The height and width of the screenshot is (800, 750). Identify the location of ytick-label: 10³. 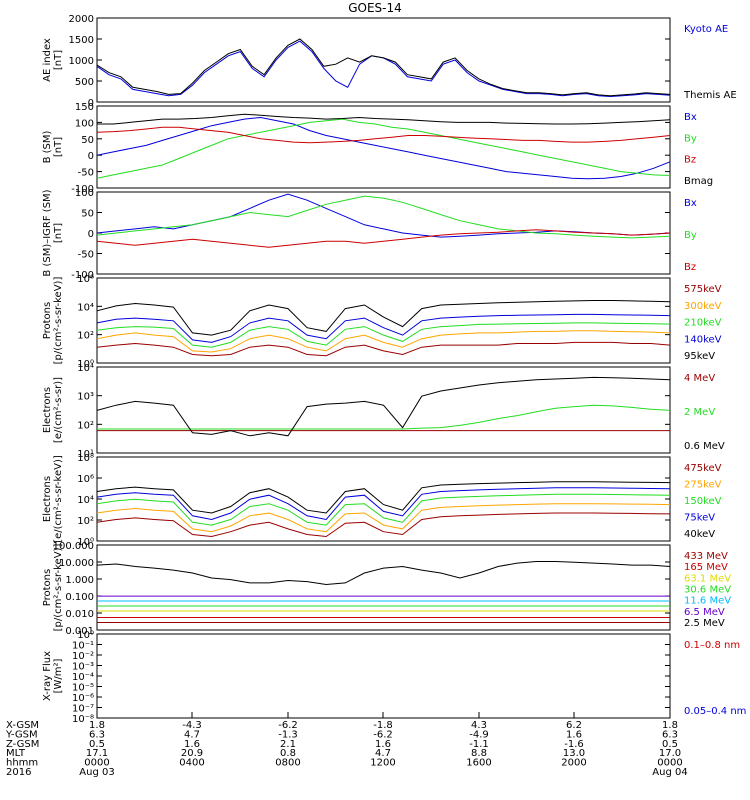
(85, 397).